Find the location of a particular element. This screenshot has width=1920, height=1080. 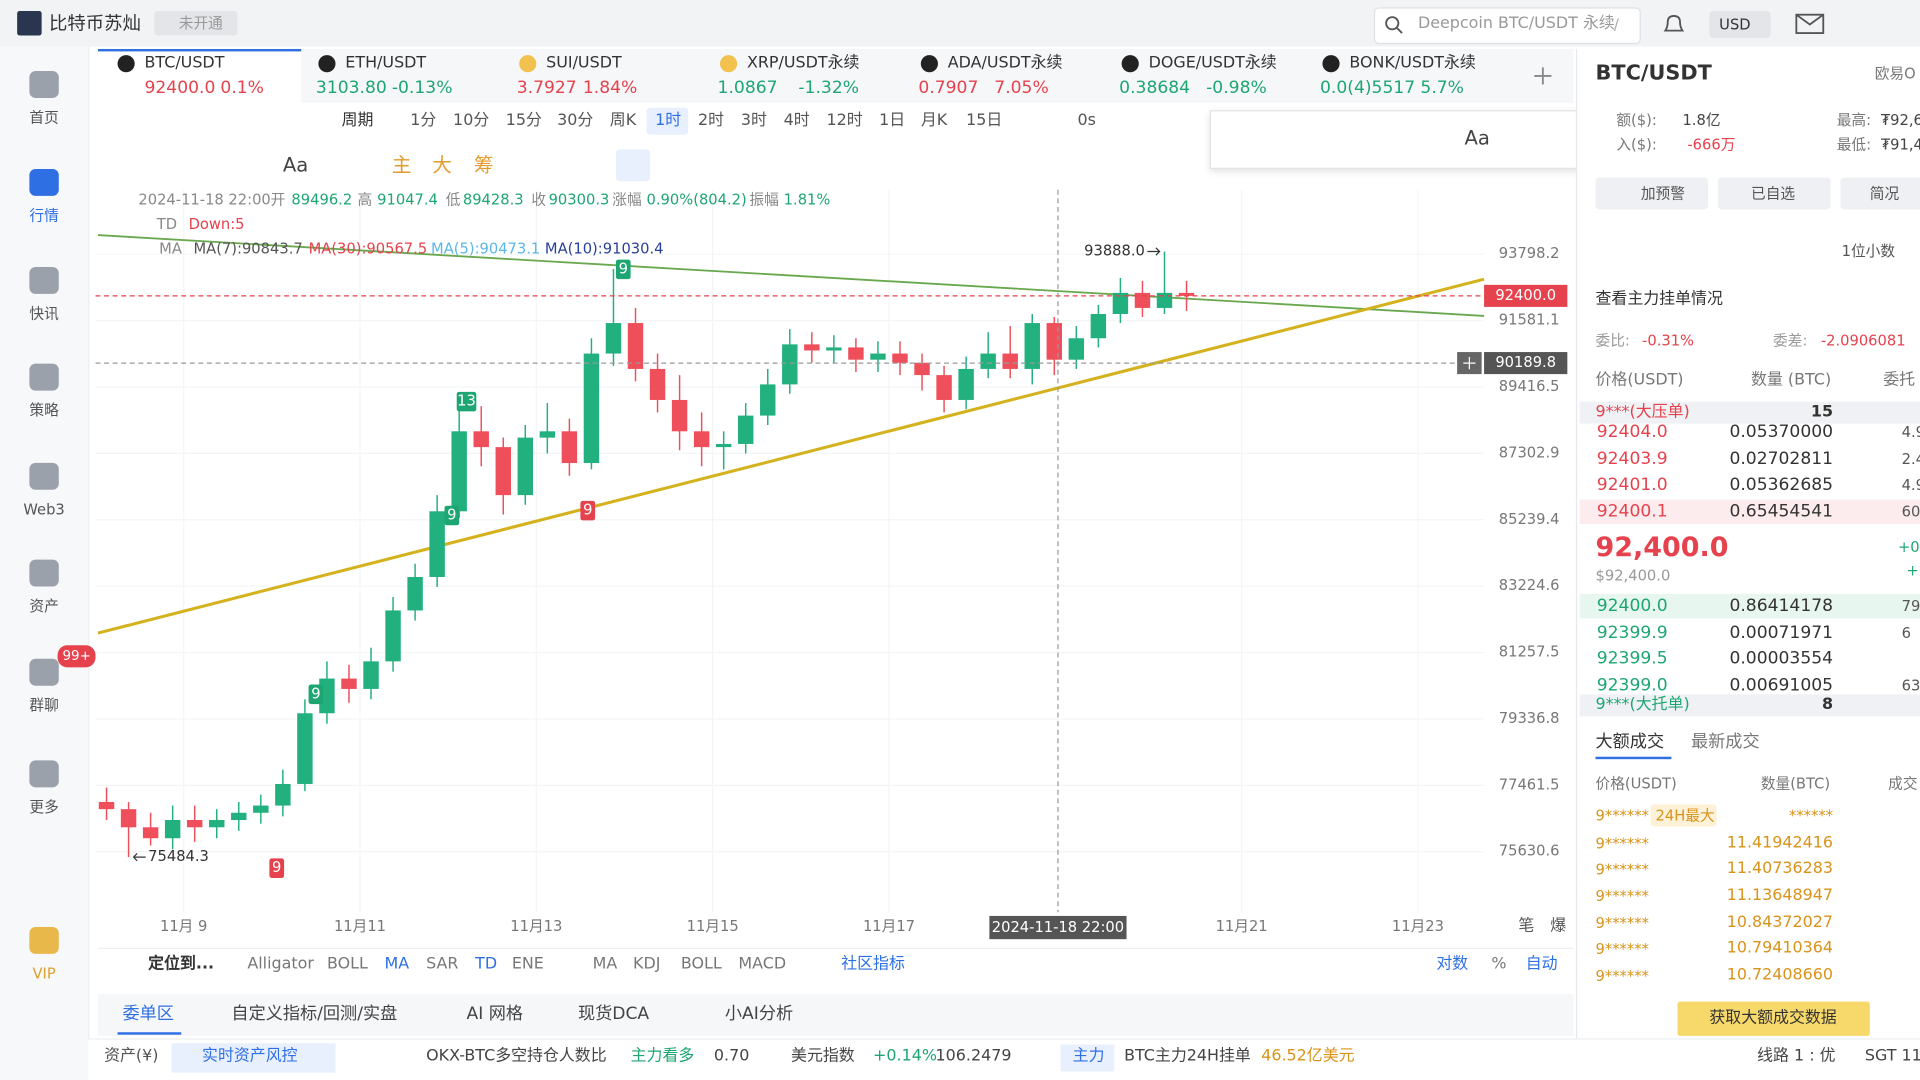

precision-select: 1位小数 is located at coordinates (1868, 251).